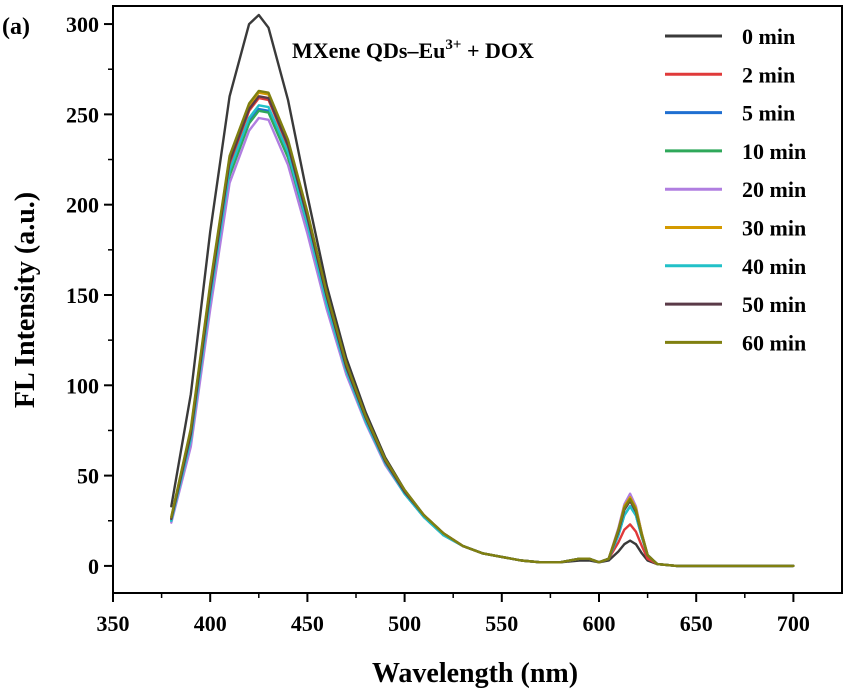  I want to click on x-axis-title: Wavelength (nm), so click(475, 673).